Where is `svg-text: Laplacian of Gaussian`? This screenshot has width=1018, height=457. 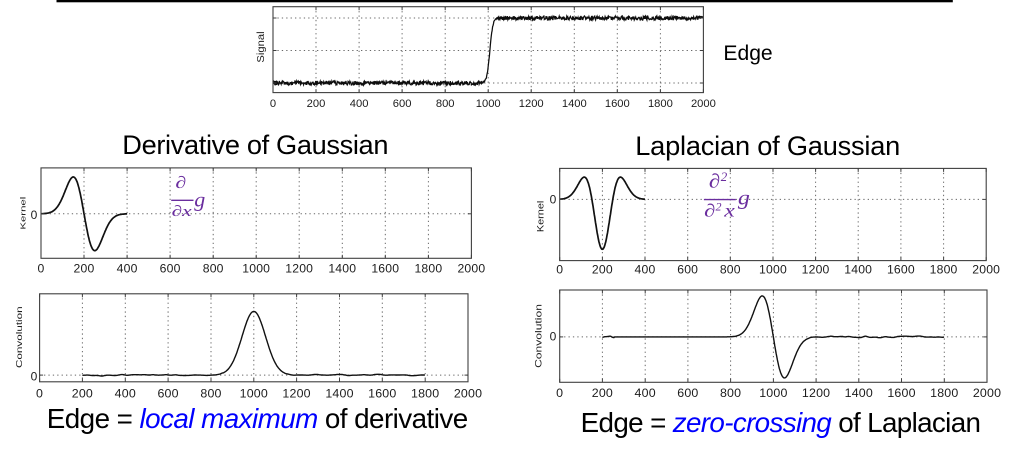
svg-text: Laplacian of Gaussian is located at coordinates (767, 145).